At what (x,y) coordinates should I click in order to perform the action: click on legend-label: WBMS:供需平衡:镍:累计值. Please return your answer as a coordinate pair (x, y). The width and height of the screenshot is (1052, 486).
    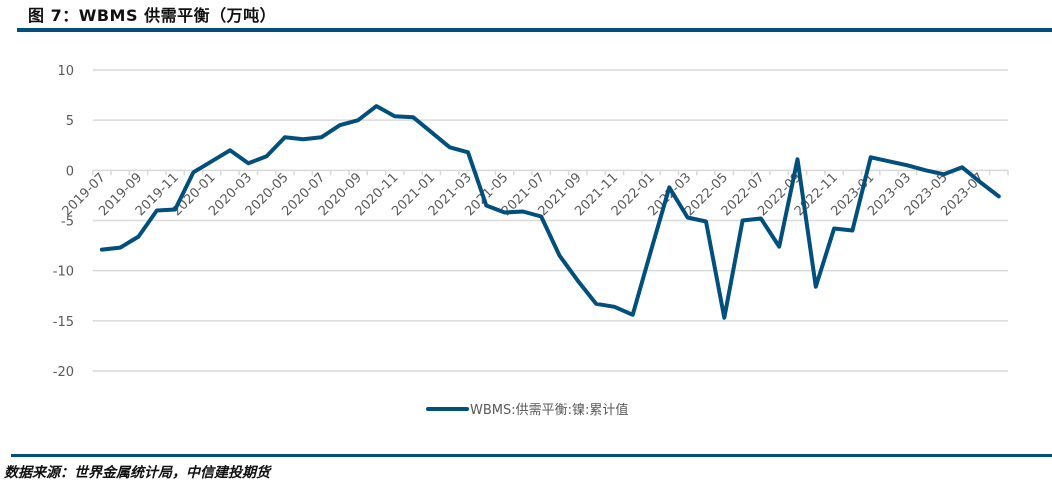
    Looking at the image, I should click on (549, 410).